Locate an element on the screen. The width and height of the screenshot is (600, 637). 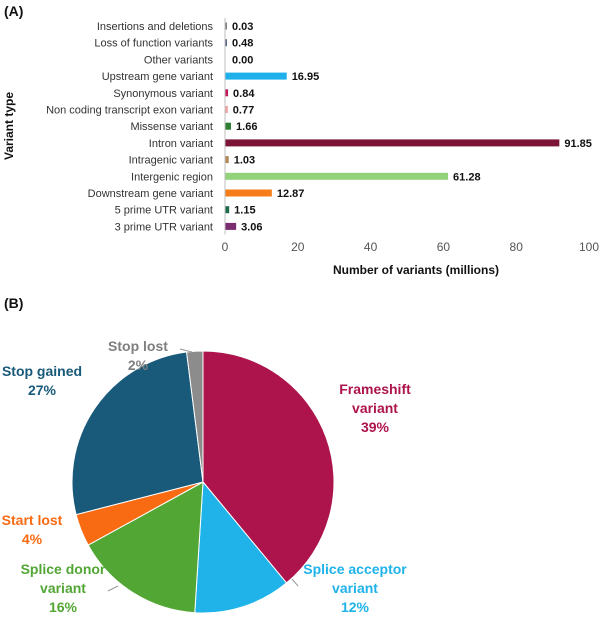
category-label: Upstream gene variant is located at coordinates (157, 77).